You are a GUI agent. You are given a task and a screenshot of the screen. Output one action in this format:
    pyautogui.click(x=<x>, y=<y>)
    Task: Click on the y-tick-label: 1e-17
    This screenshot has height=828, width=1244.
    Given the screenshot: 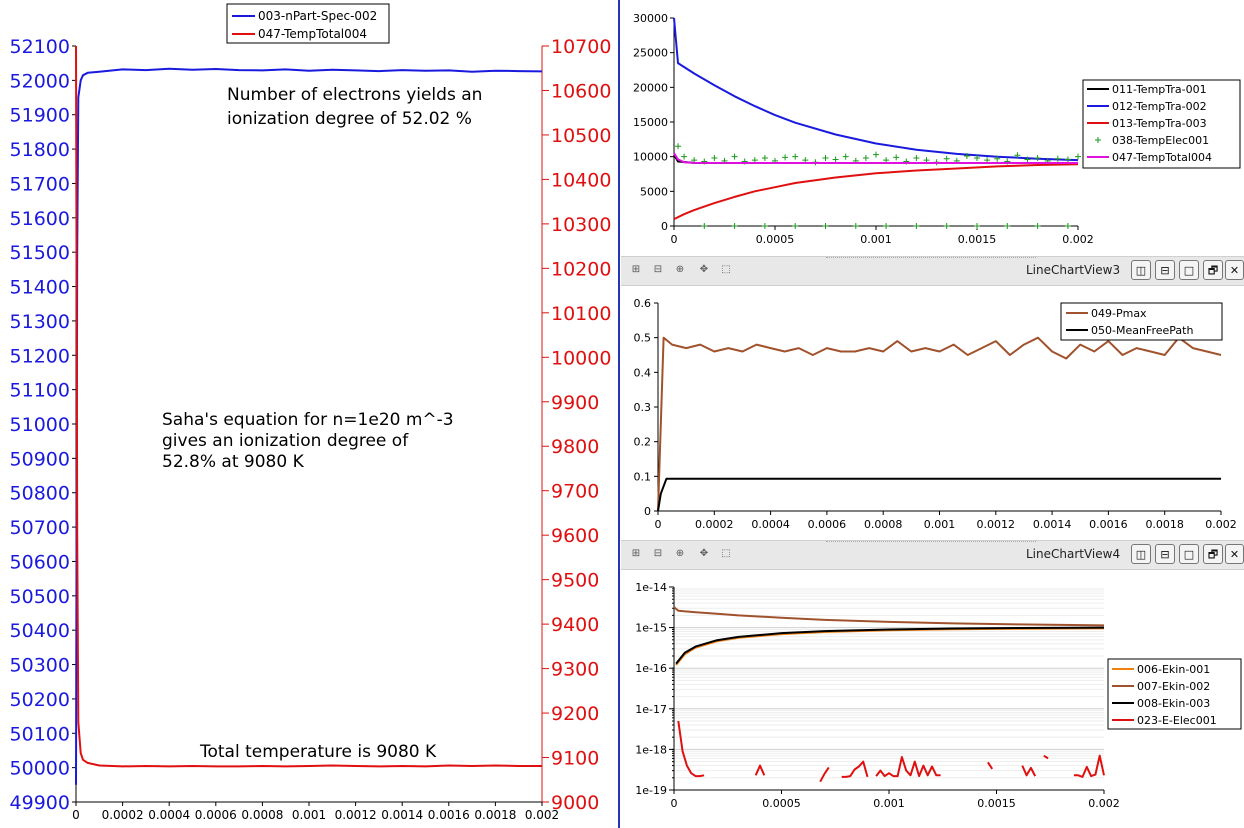 What is the action you would take?
    pyautogui.click(x=651, y=709)
    